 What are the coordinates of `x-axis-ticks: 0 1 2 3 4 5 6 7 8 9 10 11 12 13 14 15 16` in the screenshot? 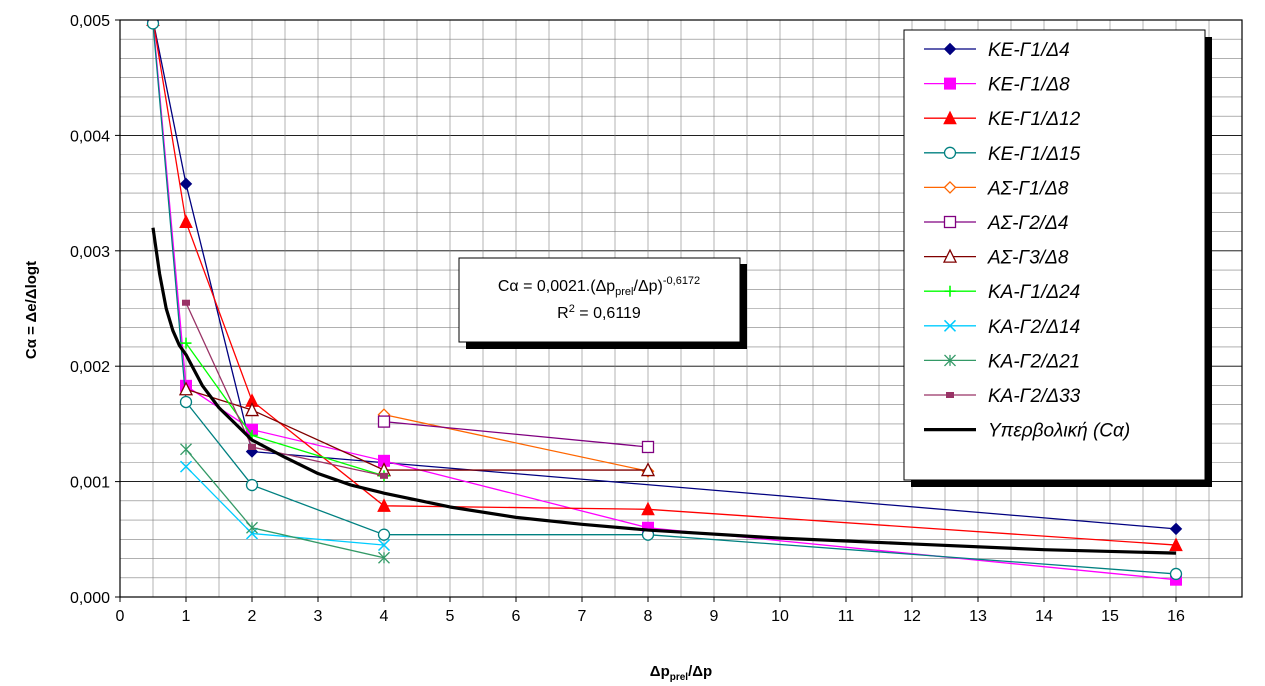 It's located at (650, 611).